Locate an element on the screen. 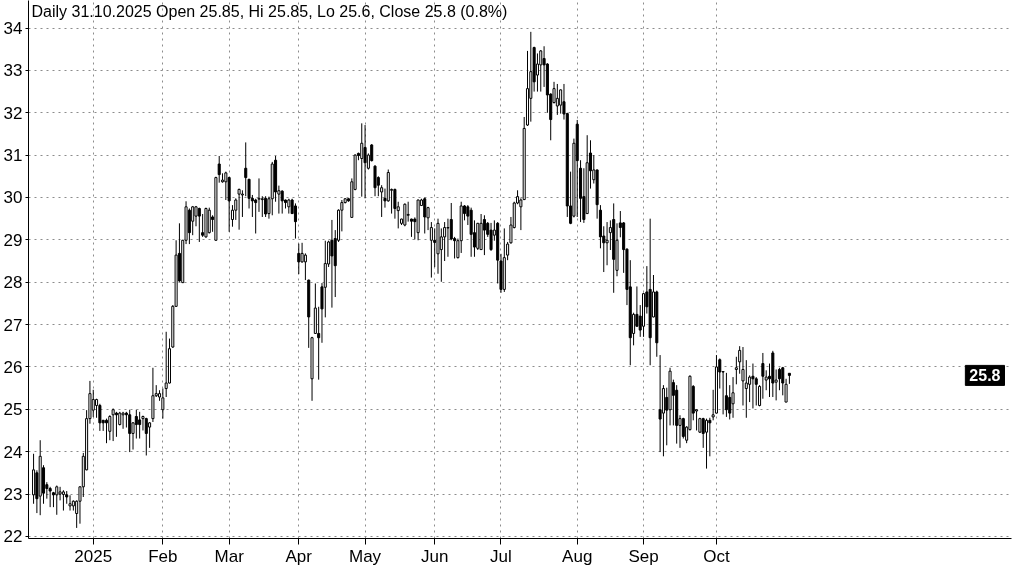  y-tick-label: 23 is located at coordinates (13, 495).